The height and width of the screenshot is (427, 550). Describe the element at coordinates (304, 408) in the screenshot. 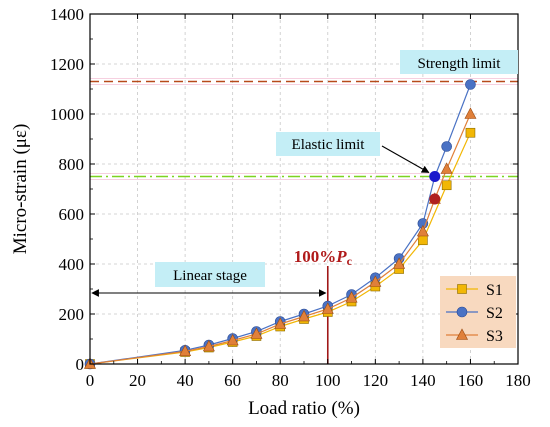

I see `x-axis-title: Load ratio (%)` at that location.